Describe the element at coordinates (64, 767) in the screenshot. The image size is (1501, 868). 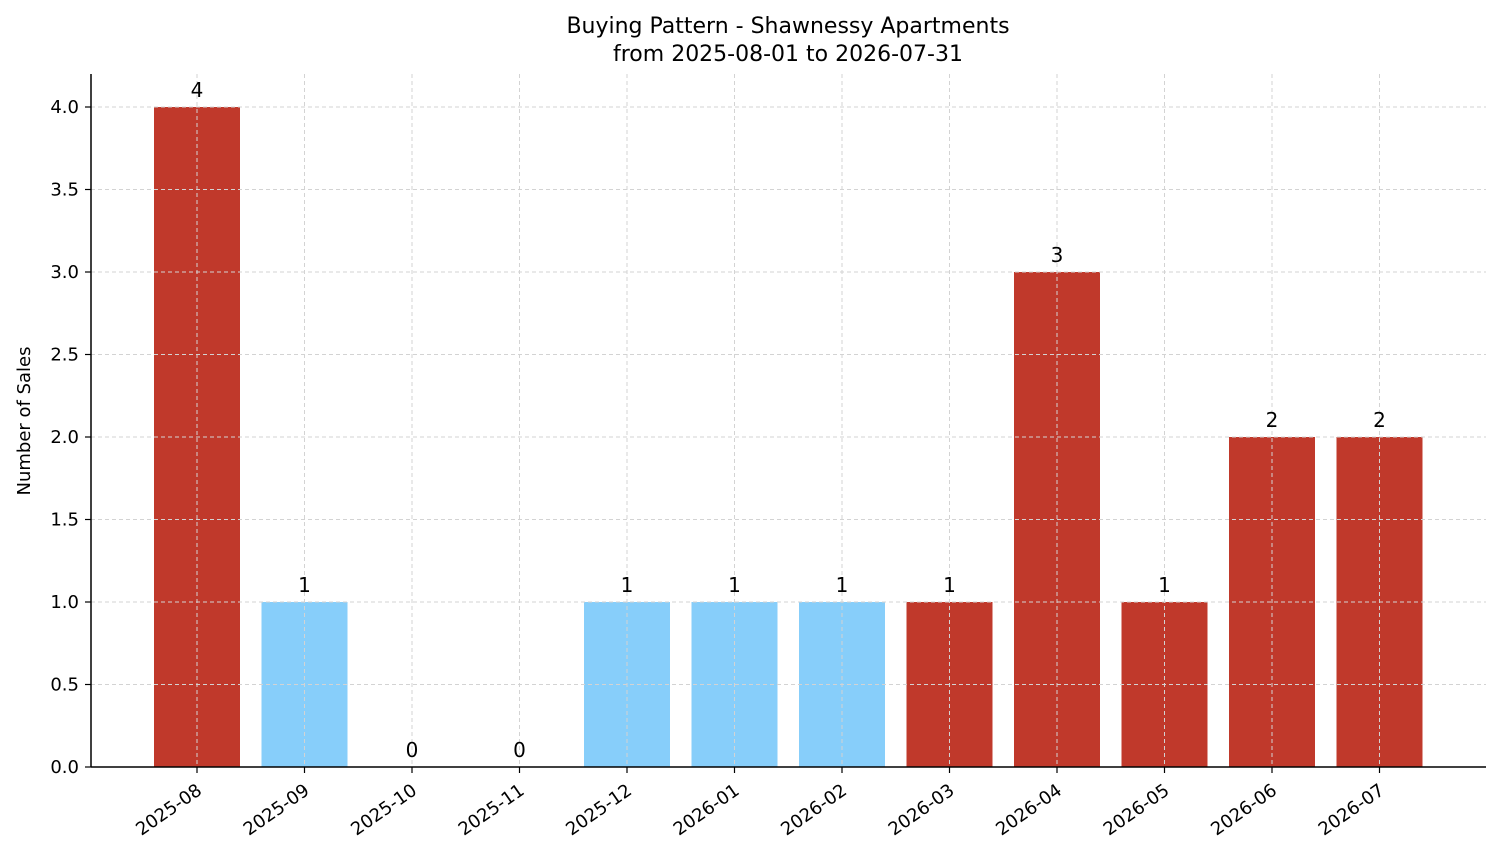
I see `y-tick-label: 0.0` at that location.